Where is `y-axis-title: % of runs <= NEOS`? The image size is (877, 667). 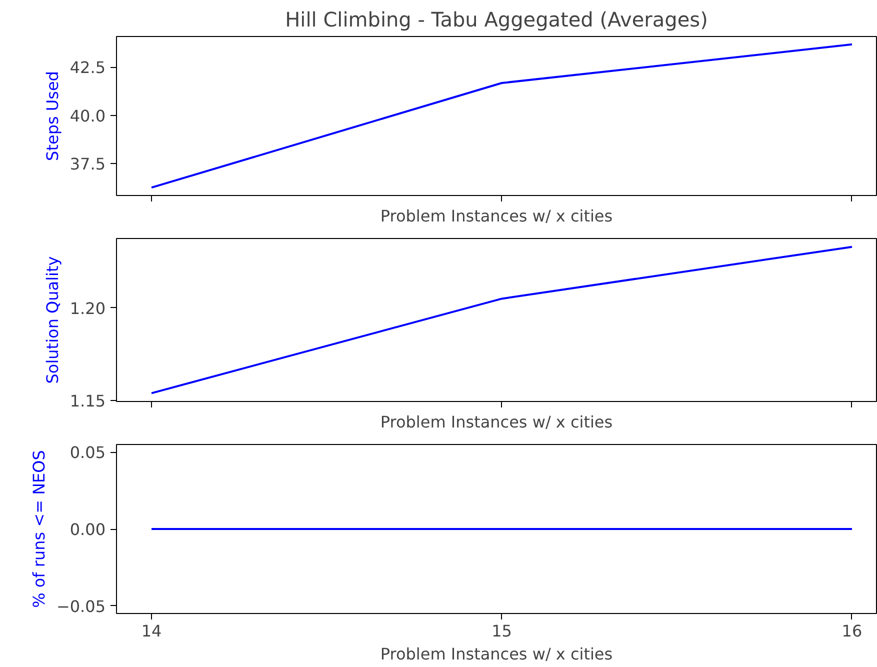
y-axis-title: % of runs <= NEOS is located at coordinates (38, 529).